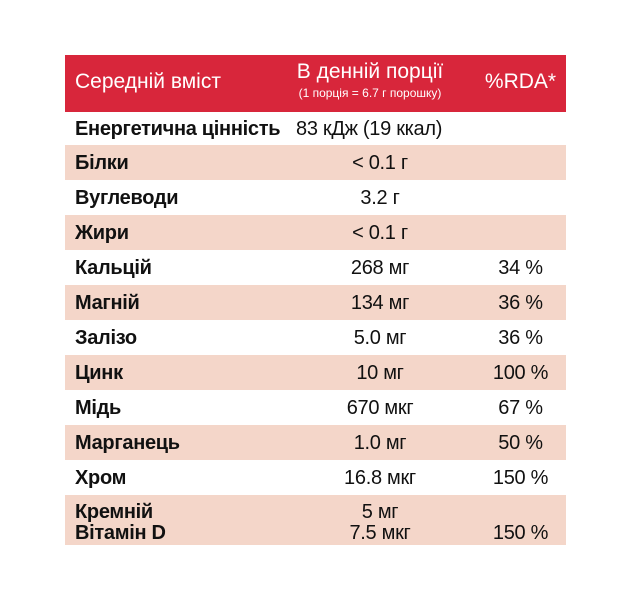  I want to click on nutrient-amount: 268 мг, so click(380, 268).